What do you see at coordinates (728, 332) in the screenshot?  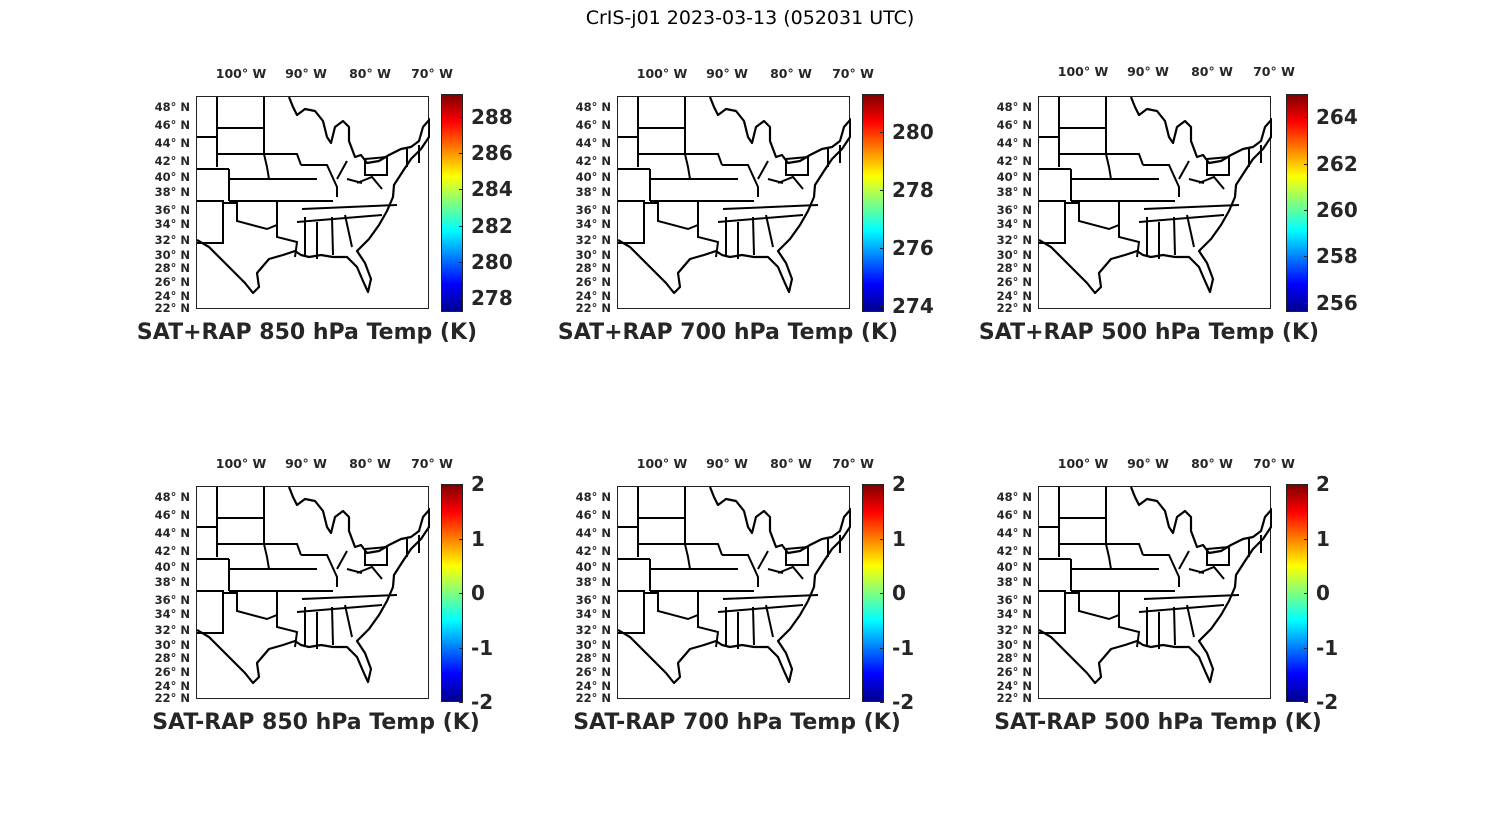 I see `panel-title: SAT+RAP 700 hPa Temp (K)` at bounding box center [728, 332].